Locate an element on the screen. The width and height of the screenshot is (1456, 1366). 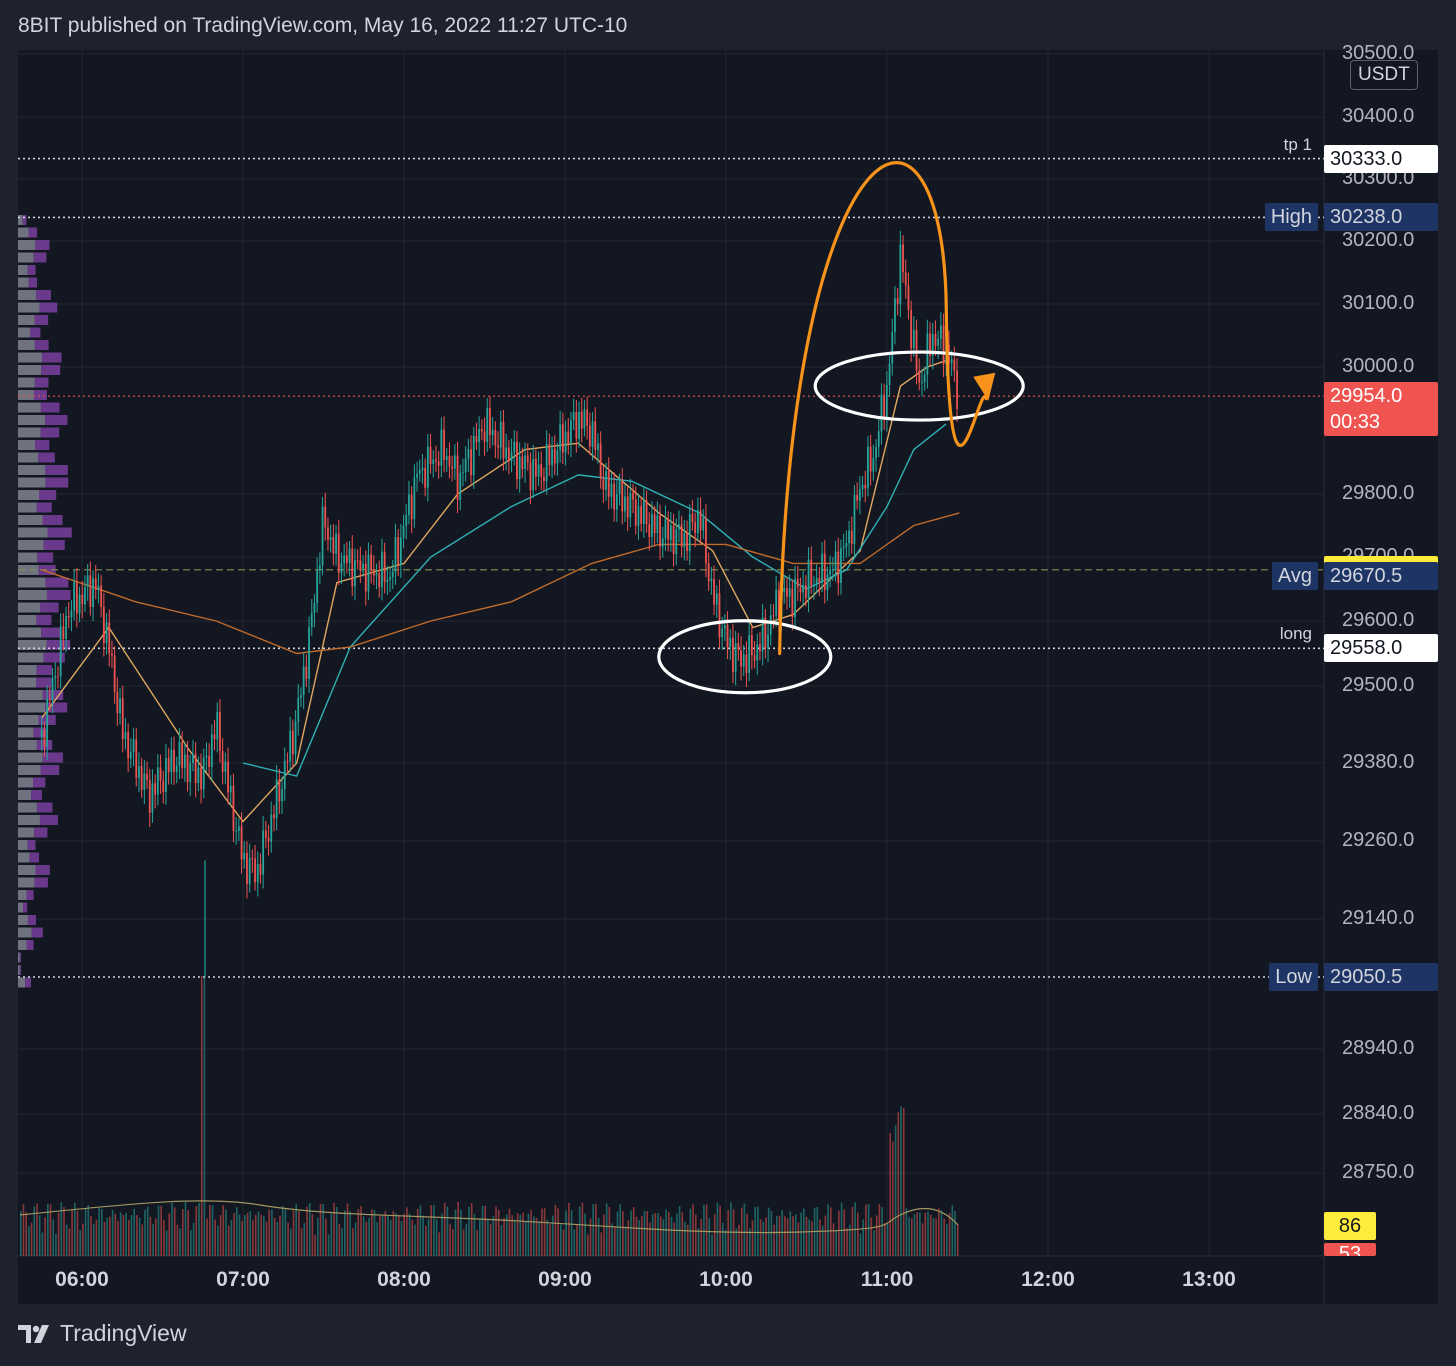
x-tick-label: 13:00 is located at coordinates (1209, 1279).